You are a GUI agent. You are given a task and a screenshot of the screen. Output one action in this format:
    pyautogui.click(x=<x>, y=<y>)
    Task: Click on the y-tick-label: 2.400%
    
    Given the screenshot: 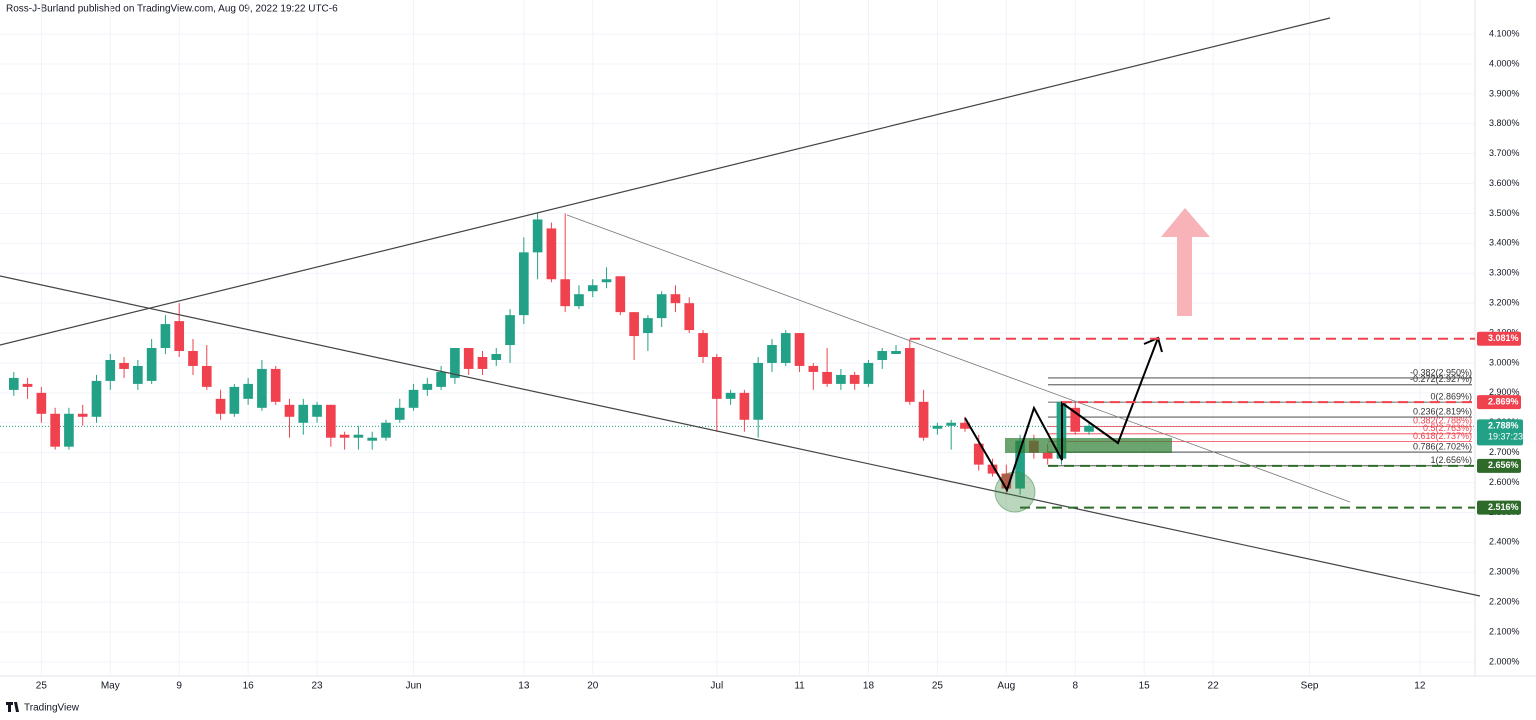 What is the action you would take?
    pyautogui.click(x=1504, y=542)
    